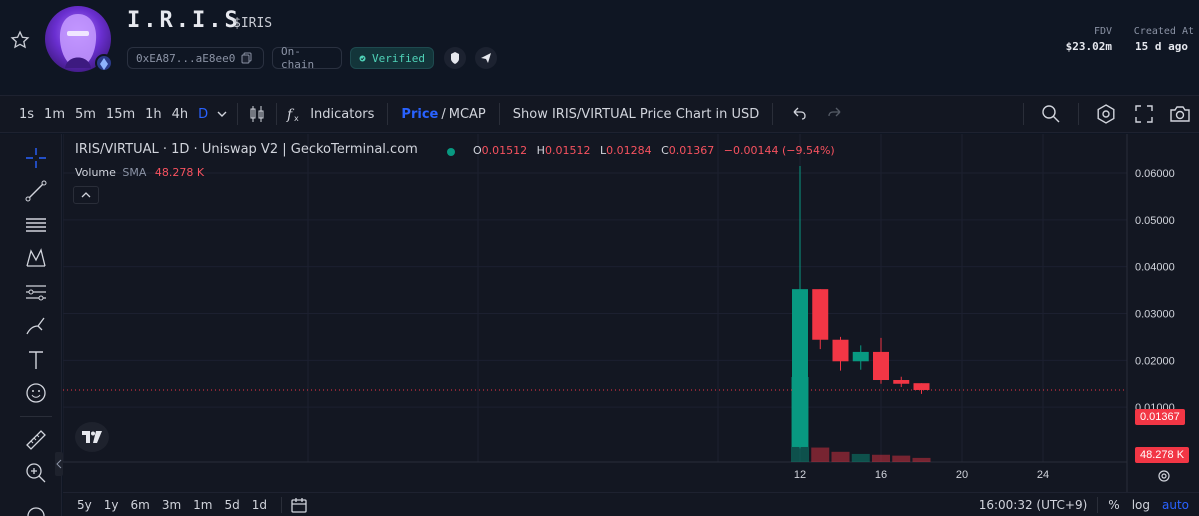  What do you see at coordinates (36, 191) in the screenshot?
I see `trend-line-tool` at bounding box center [36, 191].